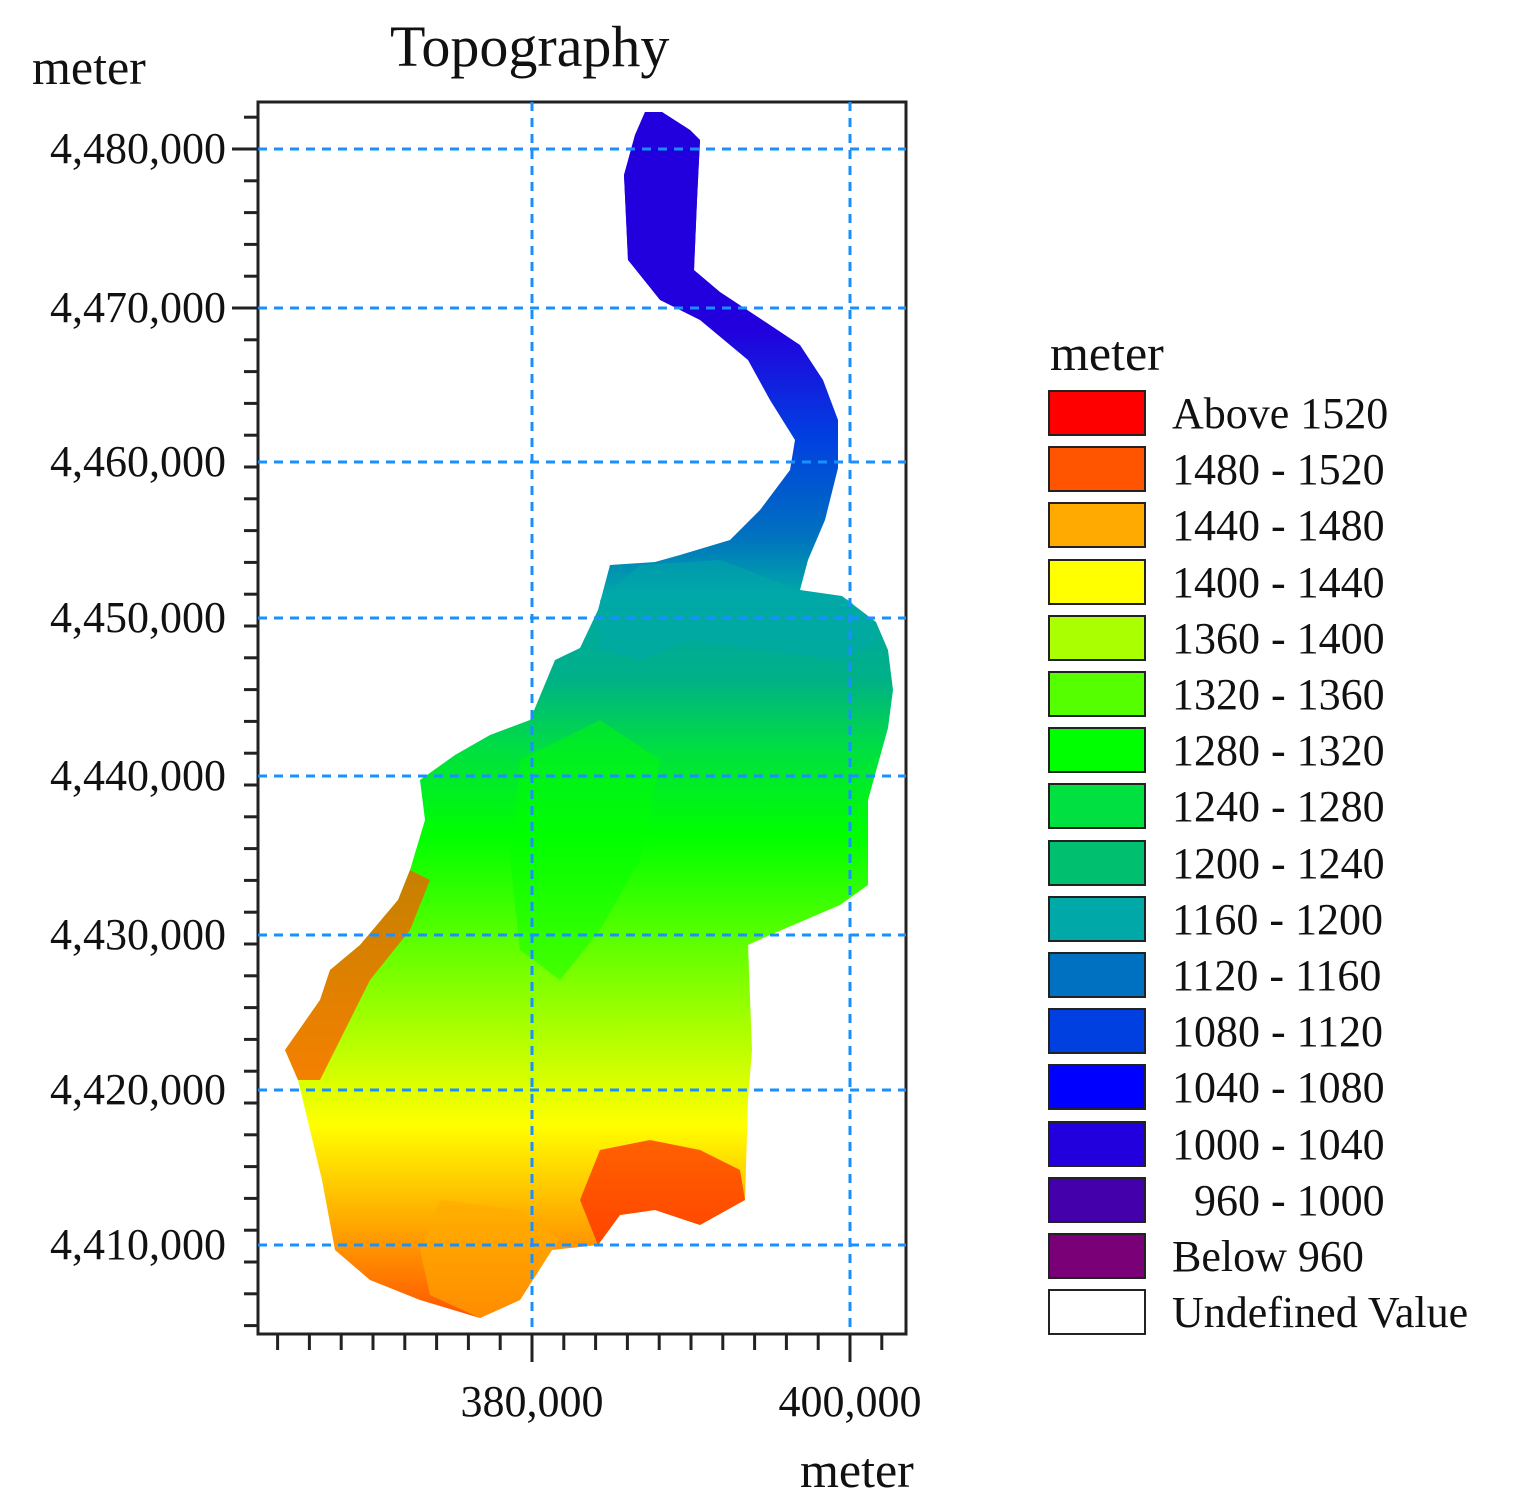  Describe the element at coordinates (740, 610) in the screenshot. I see `teal-region` at that location.